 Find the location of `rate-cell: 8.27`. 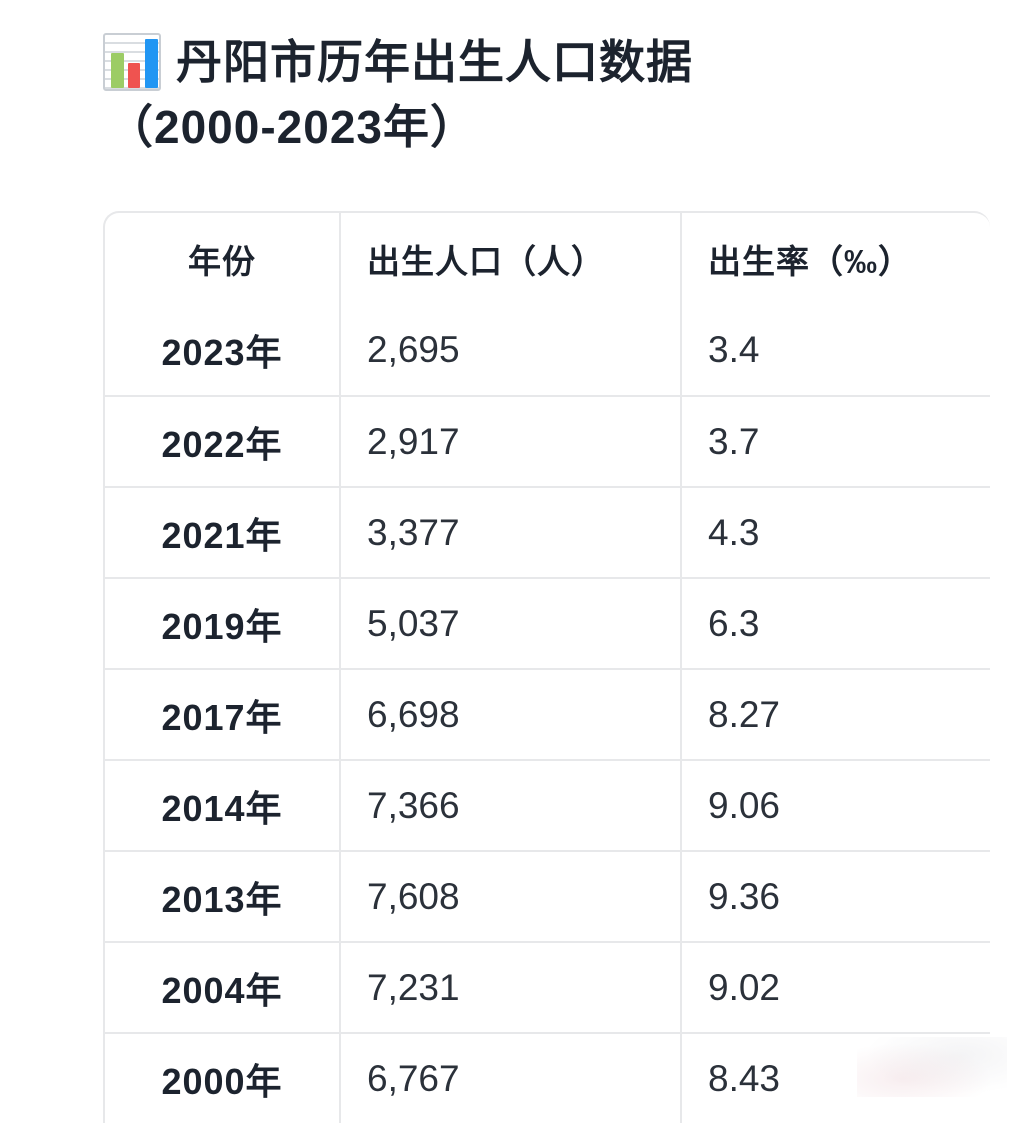

rate-cell: 8.27 is located at coordinates (835, 714).